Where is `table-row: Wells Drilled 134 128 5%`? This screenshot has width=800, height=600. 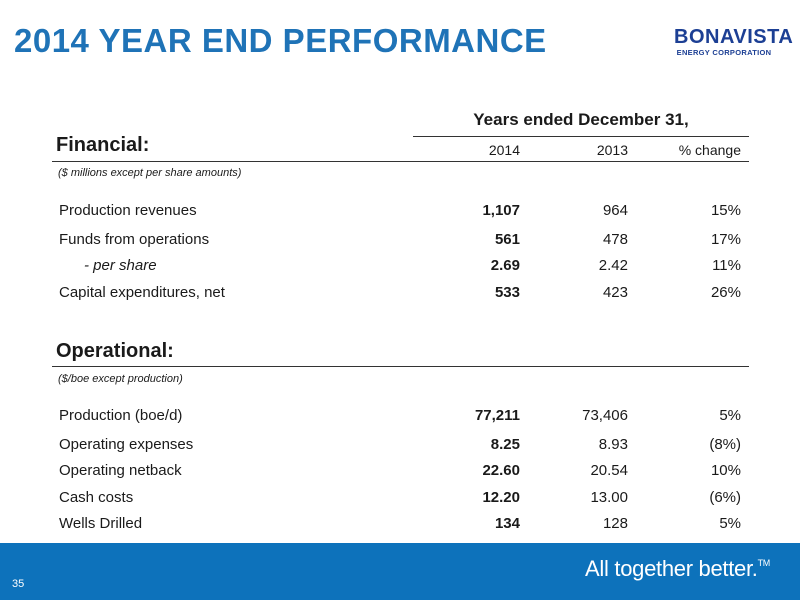
table-row: Wells Drilled 134 128 5% is located at coordinates (400, 526).